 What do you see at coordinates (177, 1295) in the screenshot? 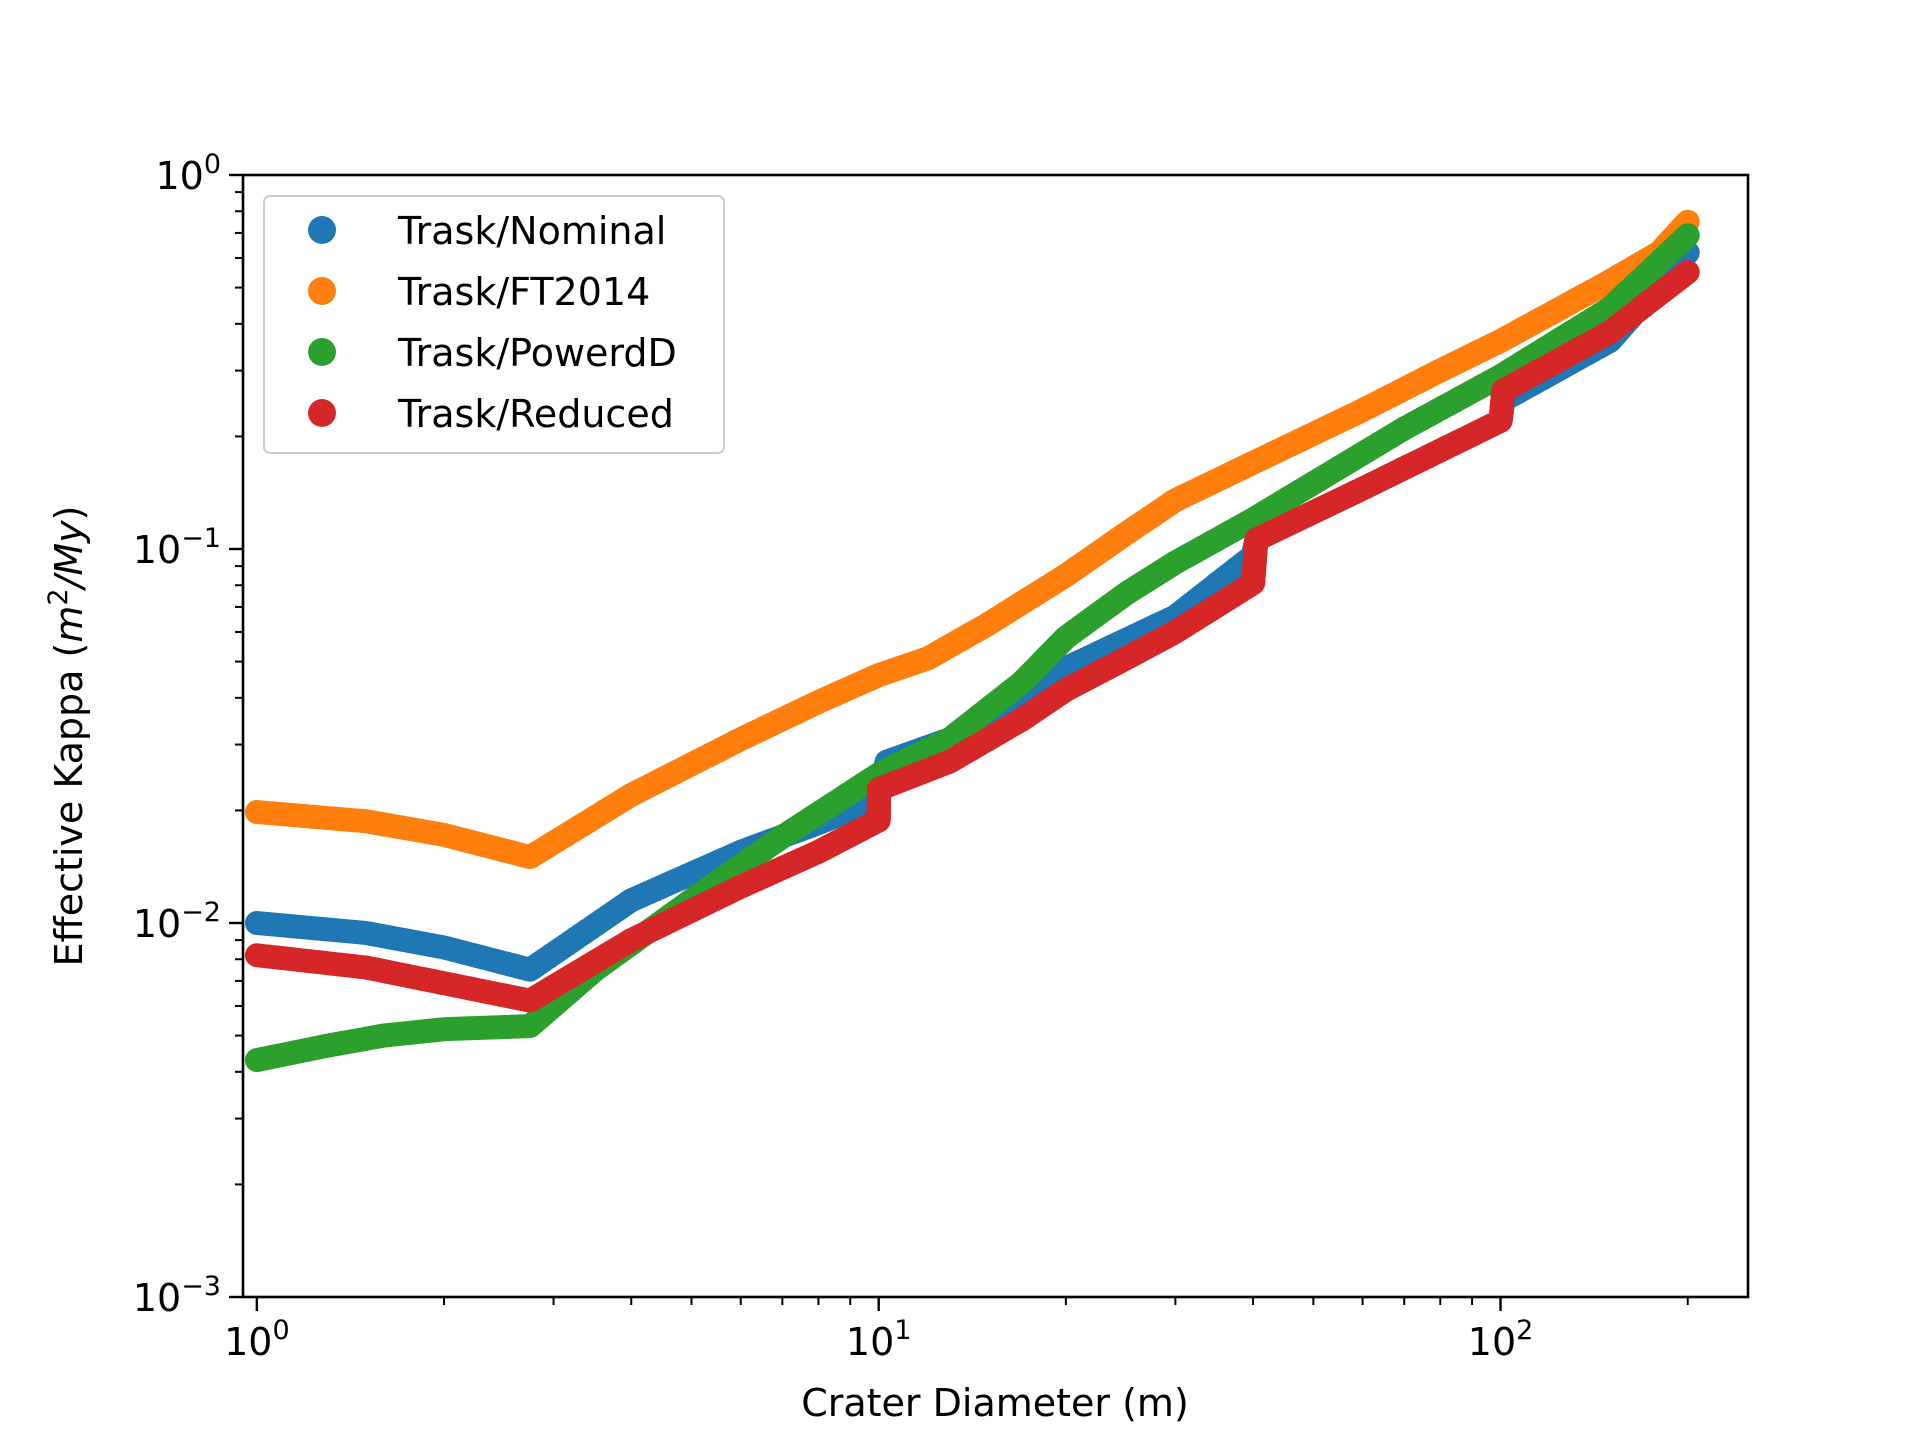
I see `y-tick-label: 10⁻³` at bounding box center [177, 1295].